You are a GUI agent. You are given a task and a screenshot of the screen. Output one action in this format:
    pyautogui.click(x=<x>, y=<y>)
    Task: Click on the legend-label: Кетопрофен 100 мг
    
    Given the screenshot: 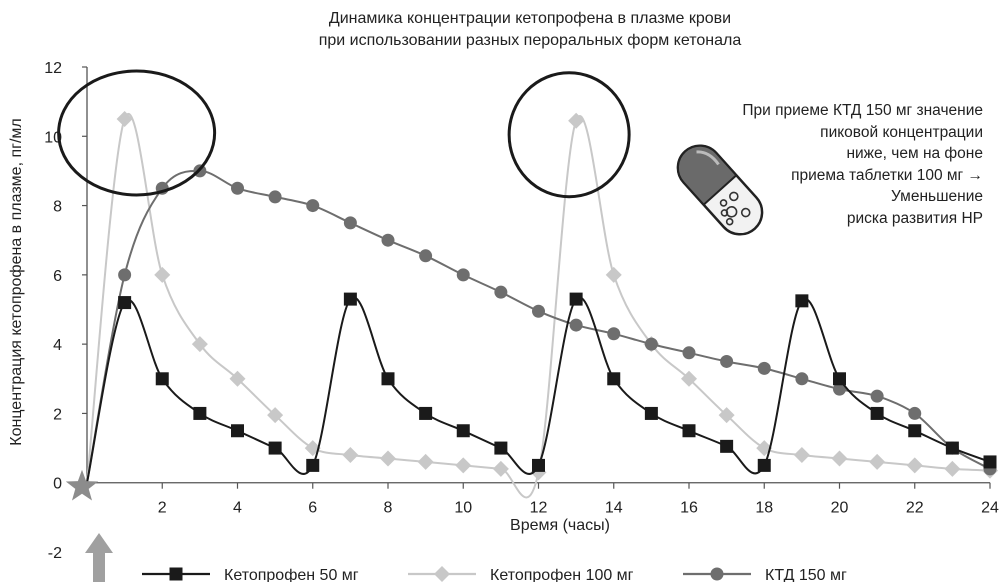 What is the action you would take?
    pyautogui.click(x=562, y=574)
    